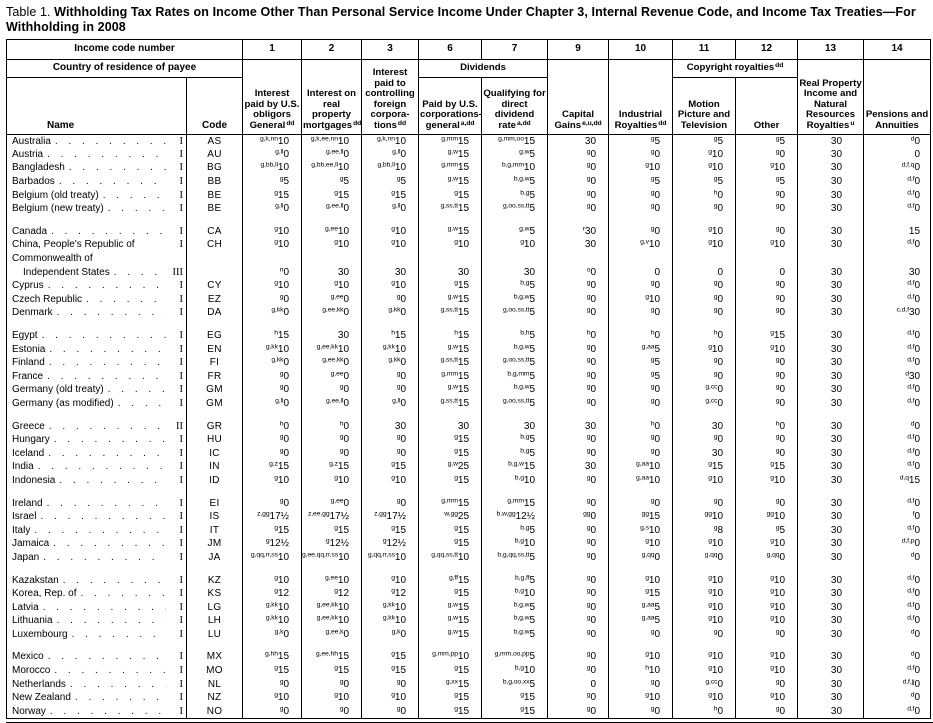 This screenshot has width=933, height=723. Describe the element at coordinates (515, 544) in the screenshot. I see `rate-cell: b,g10` at that location.